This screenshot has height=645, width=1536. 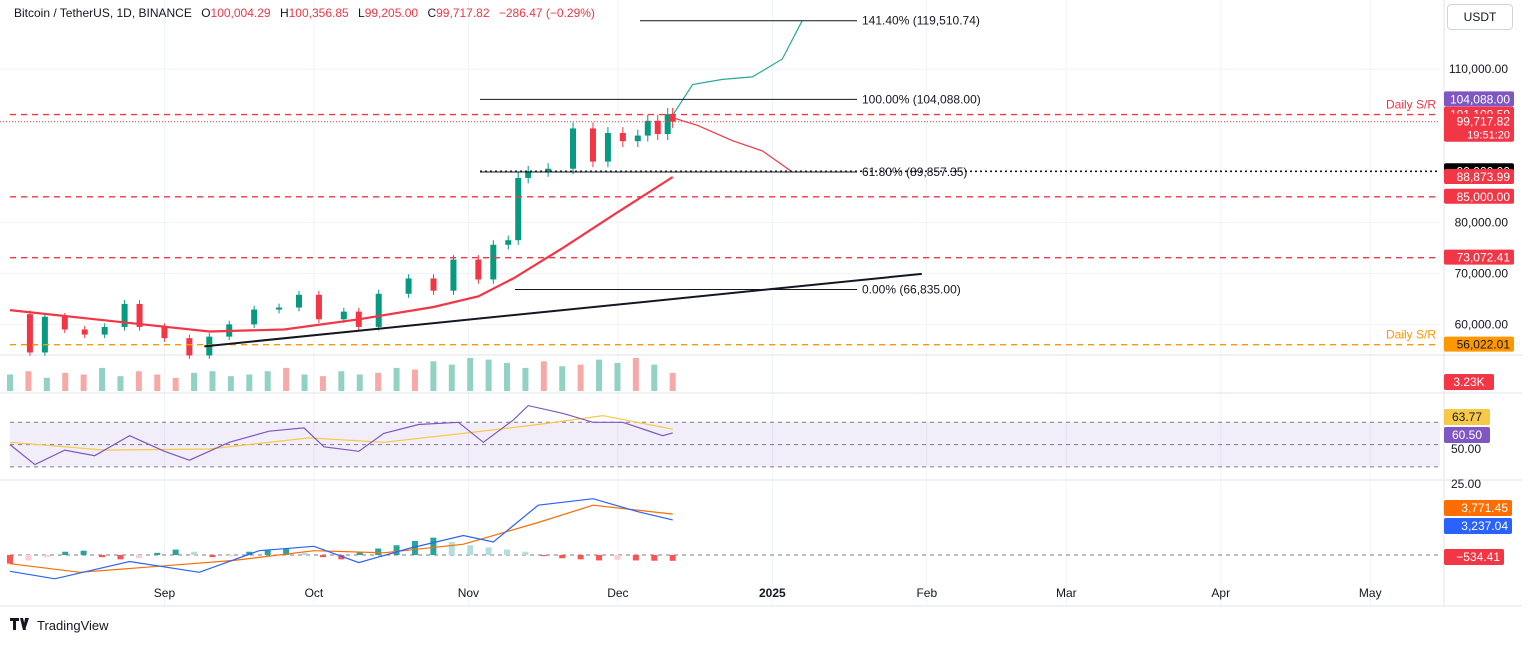 What do you see at coordinates (1478, 557) in the screenshot?
I see `macd-hist-value: −534.41` at bounding box center [1478, 557].